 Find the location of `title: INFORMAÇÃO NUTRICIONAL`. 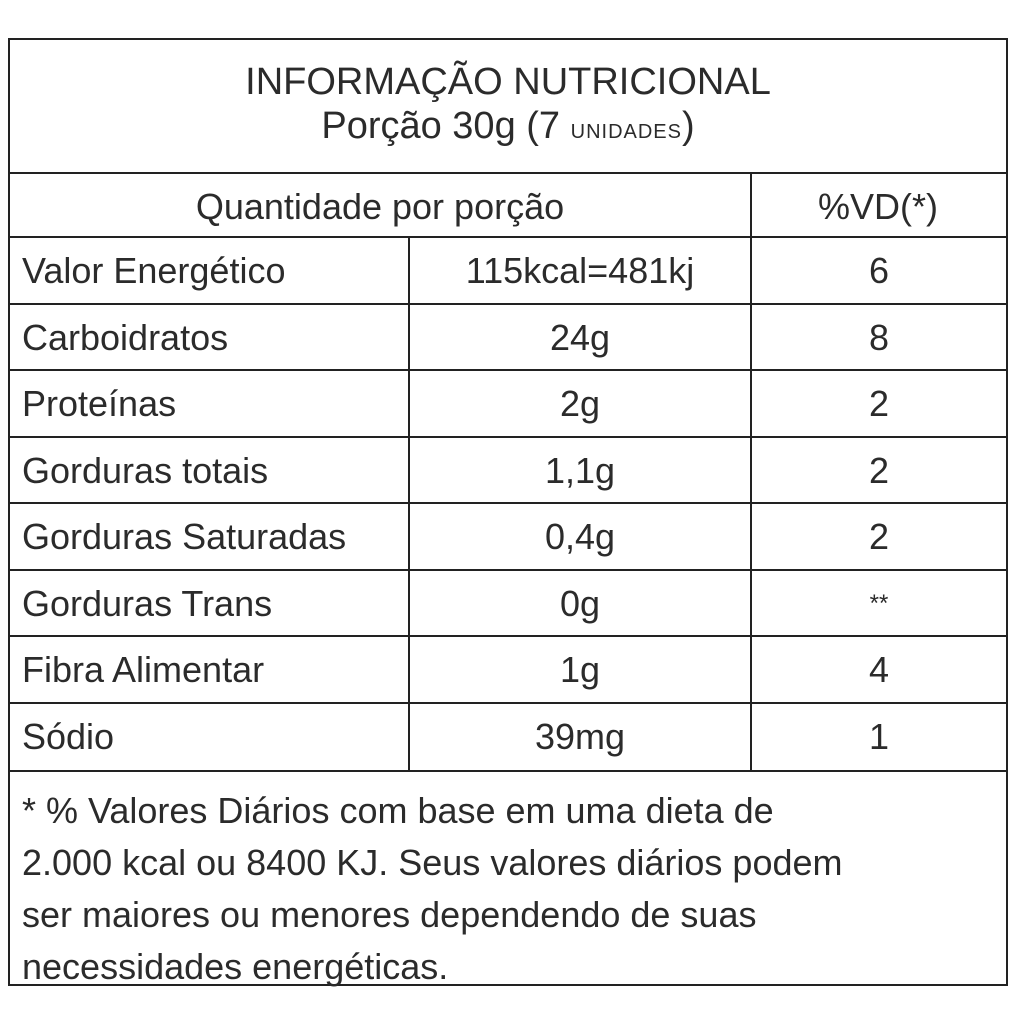

title: INFORMAÇÃO NUTRICIONAL is located at coordinates (508, 82).